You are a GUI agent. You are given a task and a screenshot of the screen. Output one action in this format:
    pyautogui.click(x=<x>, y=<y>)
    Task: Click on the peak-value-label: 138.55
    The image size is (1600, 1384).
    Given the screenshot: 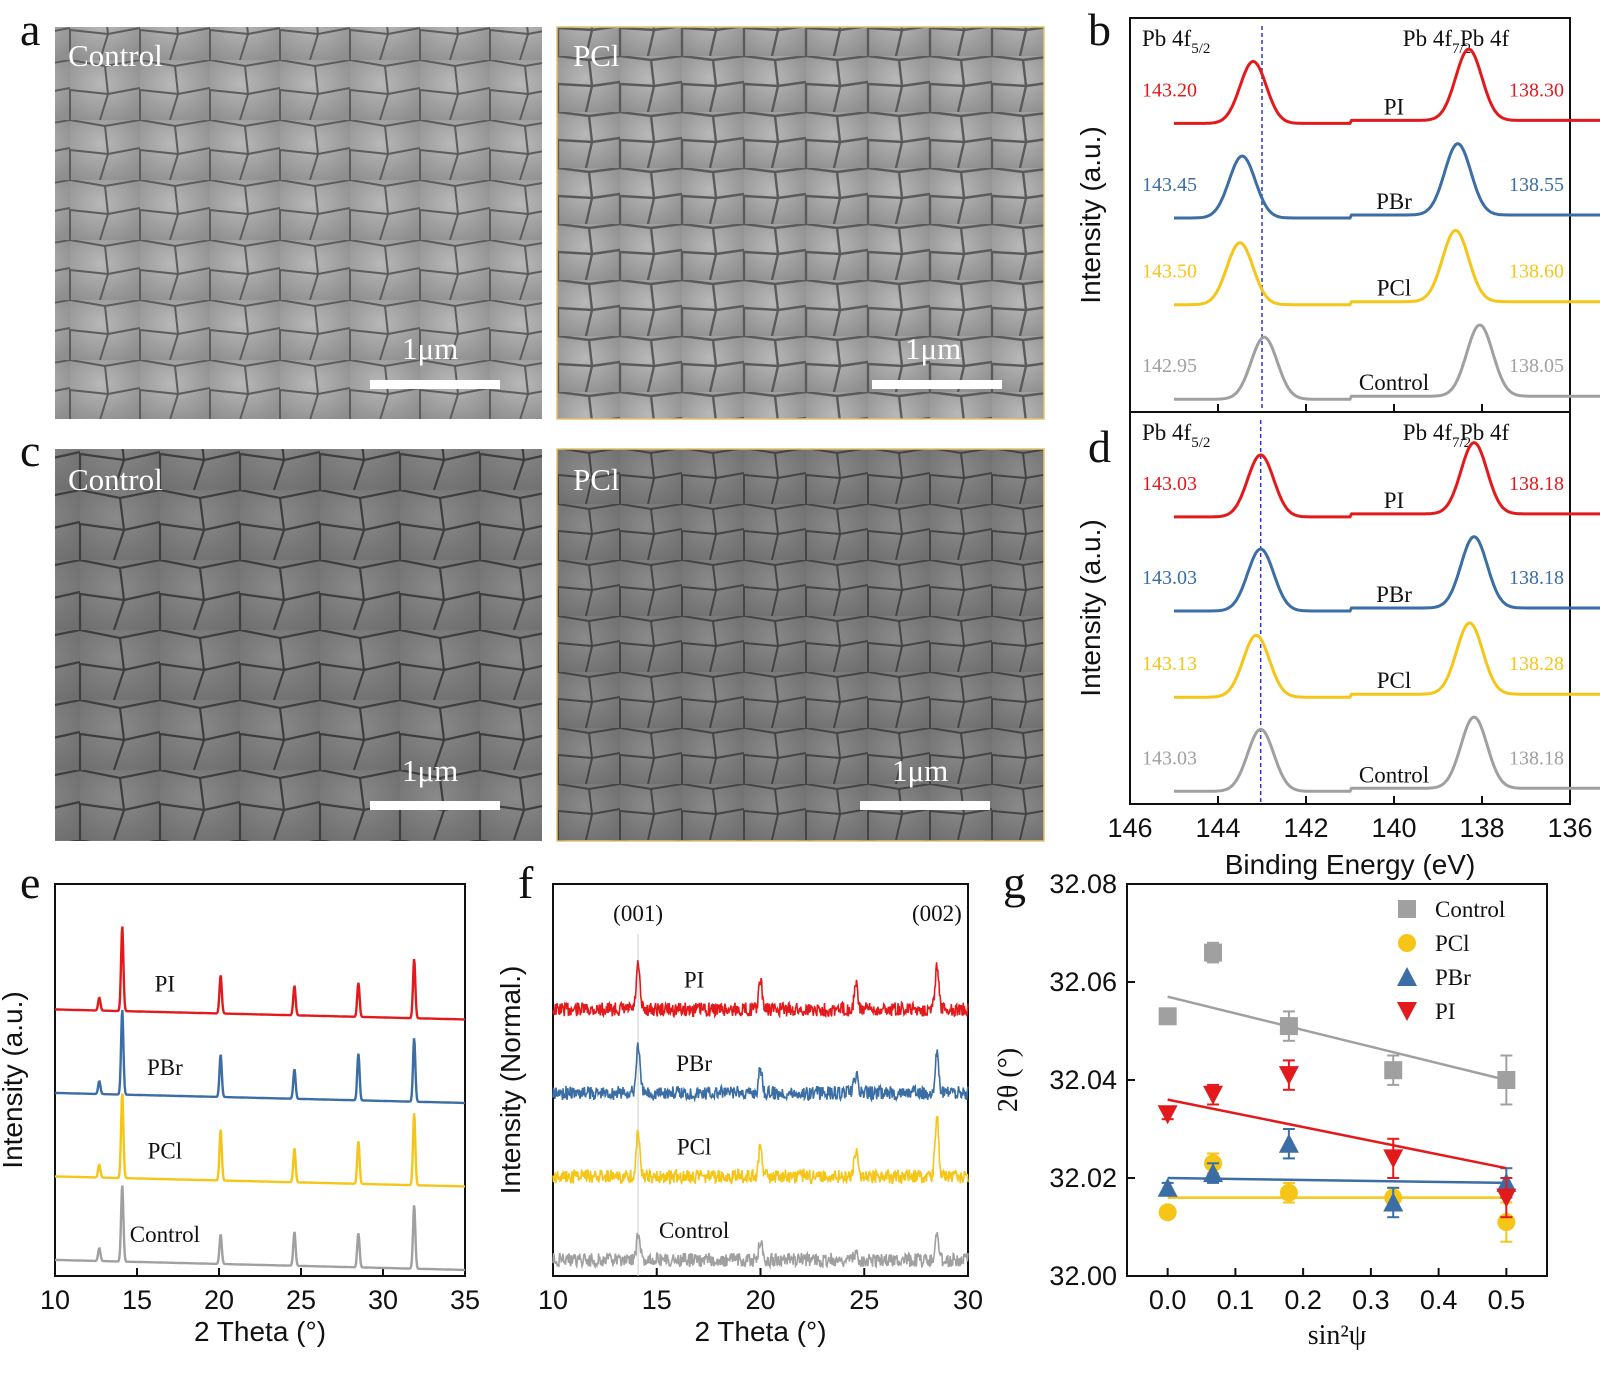 What is the action you would take?
    pyautogui.click(x=1536, y=185)
    